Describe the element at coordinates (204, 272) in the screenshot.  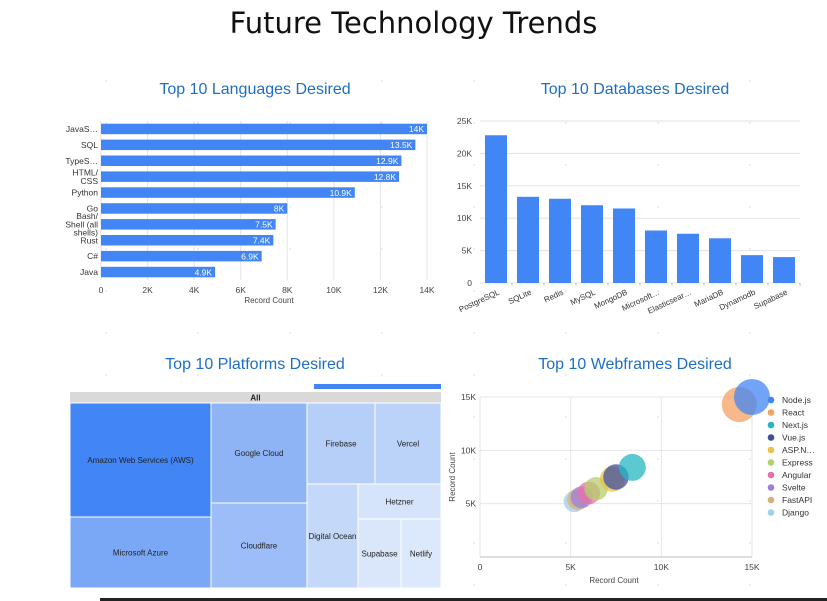
I see `languages-data-label: 4.9K` at that location.